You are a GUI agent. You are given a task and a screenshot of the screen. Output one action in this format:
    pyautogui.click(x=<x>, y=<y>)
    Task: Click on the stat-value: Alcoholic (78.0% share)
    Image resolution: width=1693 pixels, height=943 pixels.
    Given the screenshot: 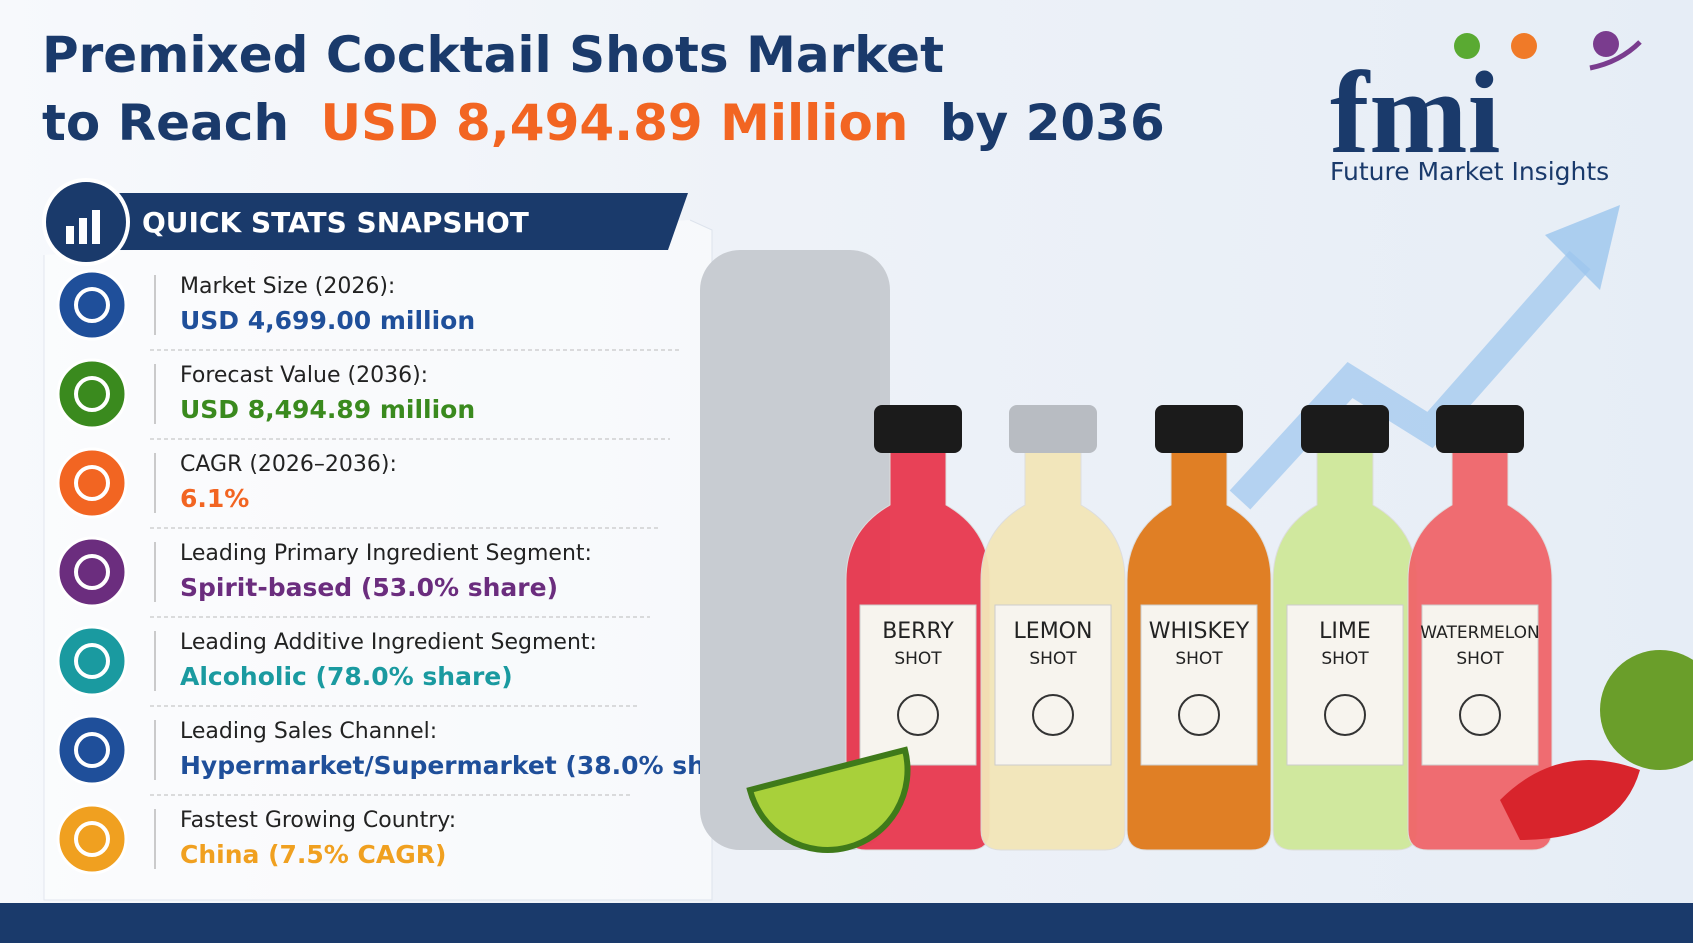 What is the action you would take?
    pyautogui.click(x=346, y=676)
    